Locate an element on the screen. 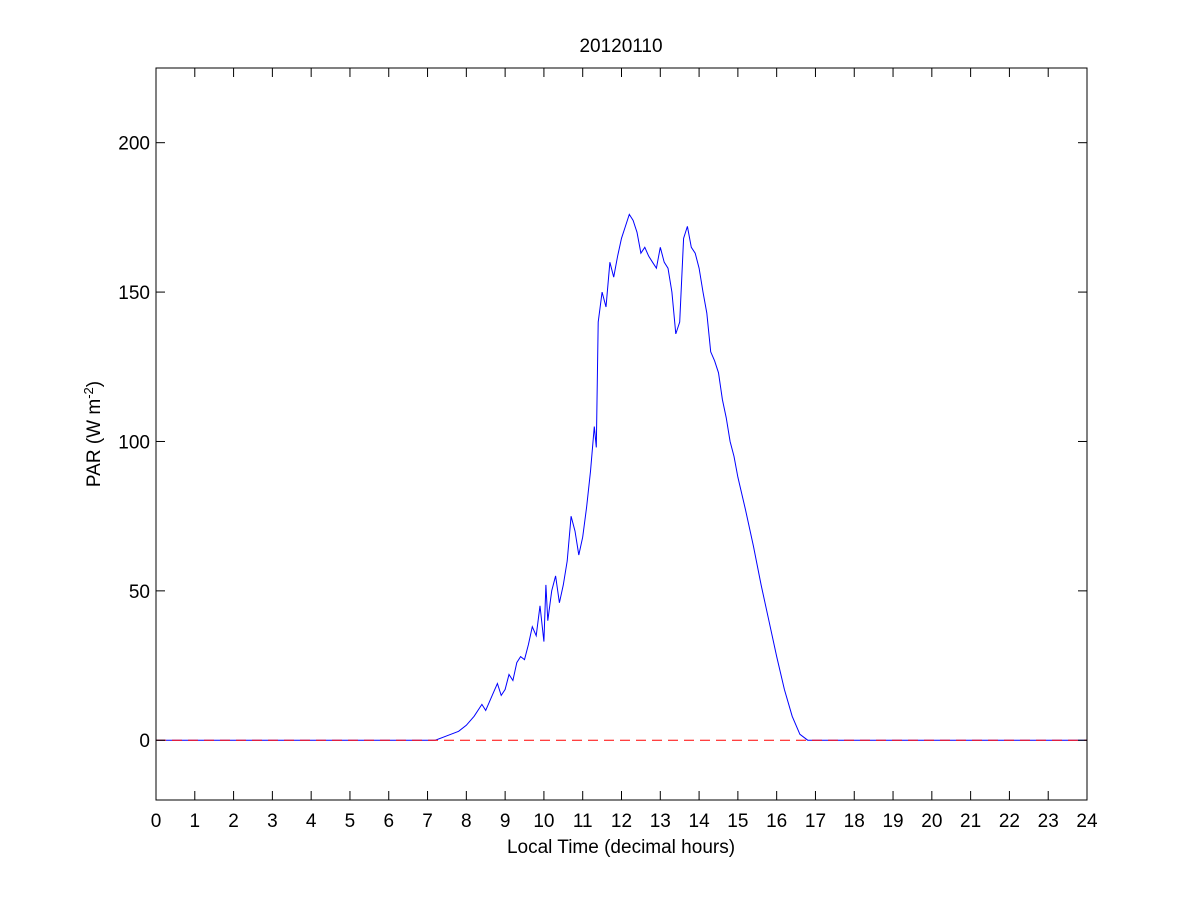 This screenshot has height=905, width=1201. x-tick-label: 23 is located at coordinates (1048, 821).